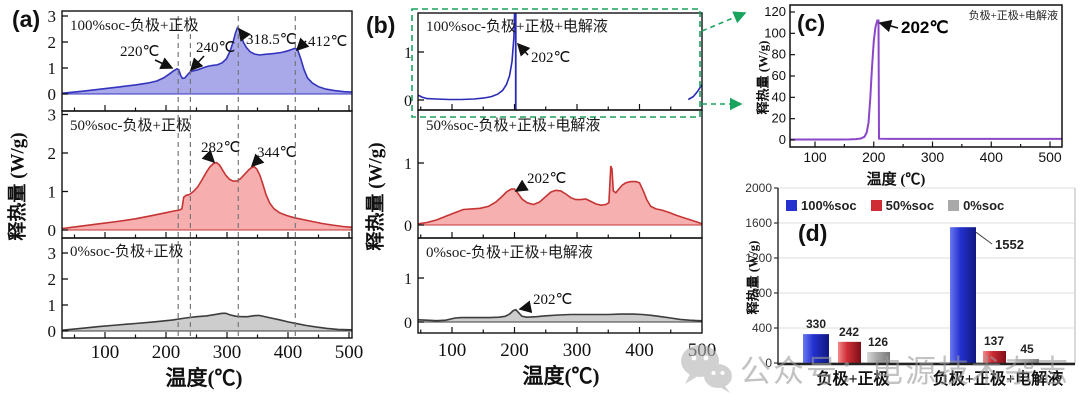 Image resolution: width=1080 pixels, height=405 pixels. I want to click on curve-a3, so click(207, 321).